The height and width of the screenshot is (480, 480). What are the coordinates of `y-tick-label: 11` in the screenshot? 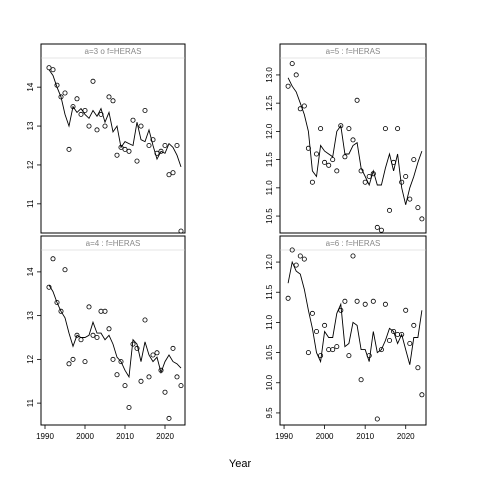 It's located at (30, 402).